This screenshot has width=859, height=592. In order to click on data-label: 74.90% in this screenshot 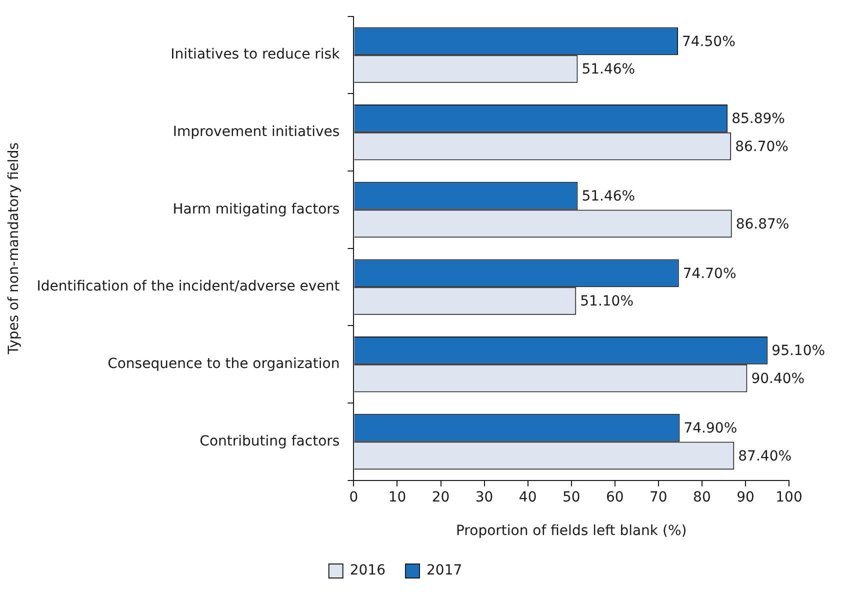, I will do `click(711, 428)`.